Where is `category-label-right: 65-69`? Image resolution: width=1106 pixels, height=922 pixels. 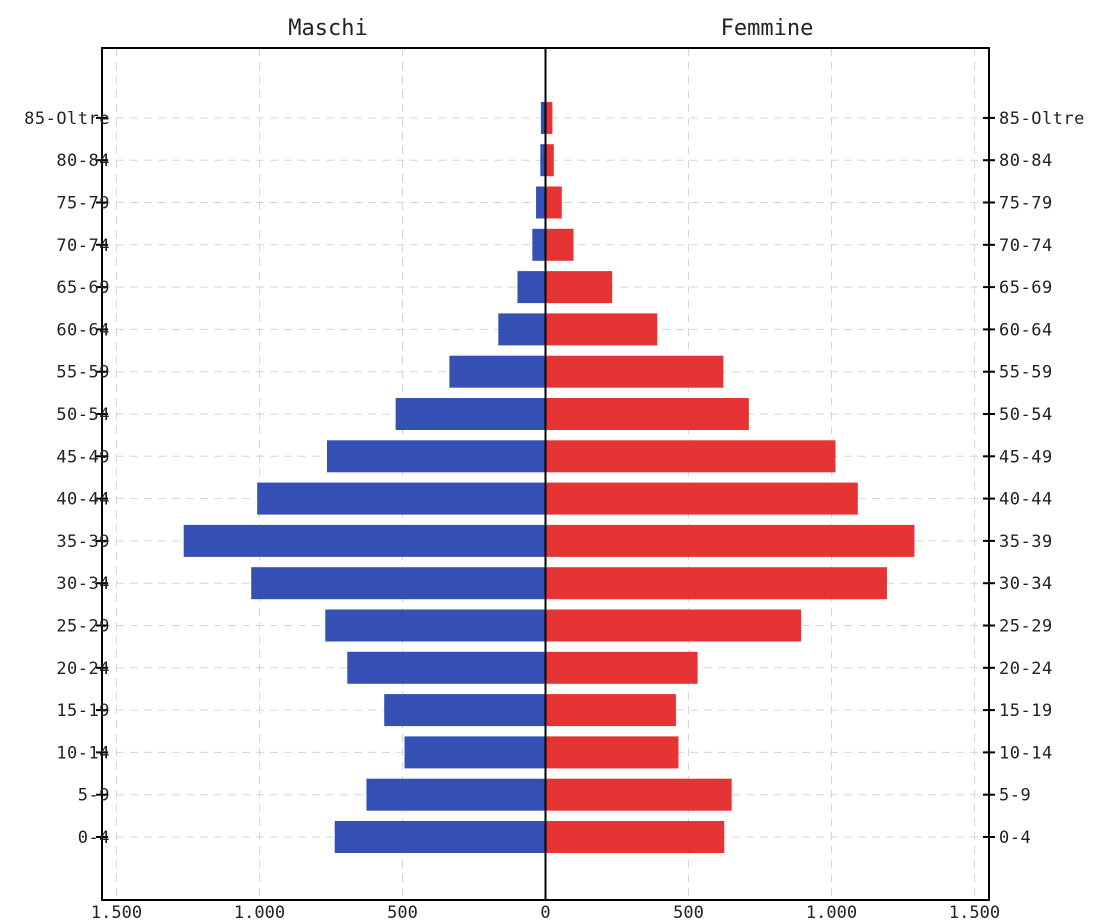
category-label-right: 65-69 is located at coordinates (1026, 288).